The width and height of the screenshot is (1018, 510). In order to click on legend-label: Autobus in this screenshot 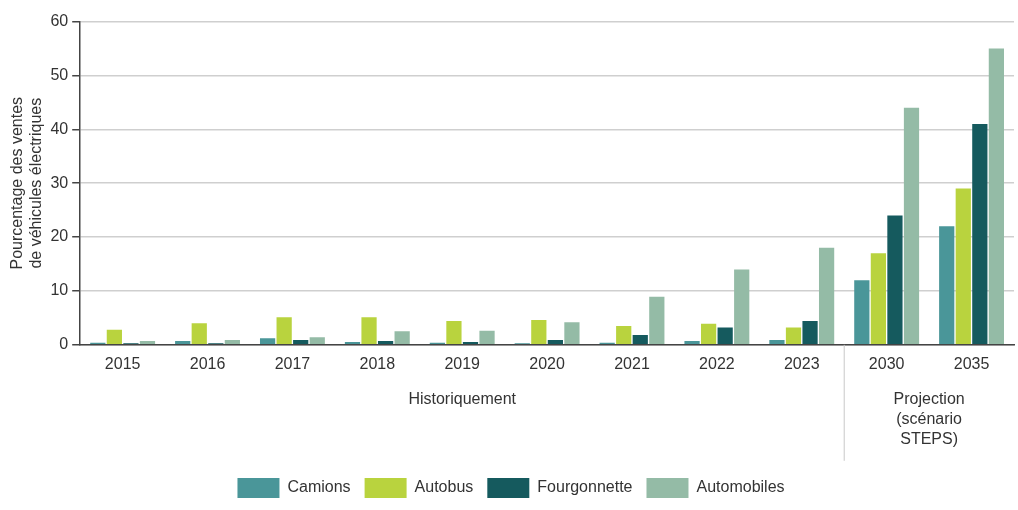, I will do `click(444, 487)`.